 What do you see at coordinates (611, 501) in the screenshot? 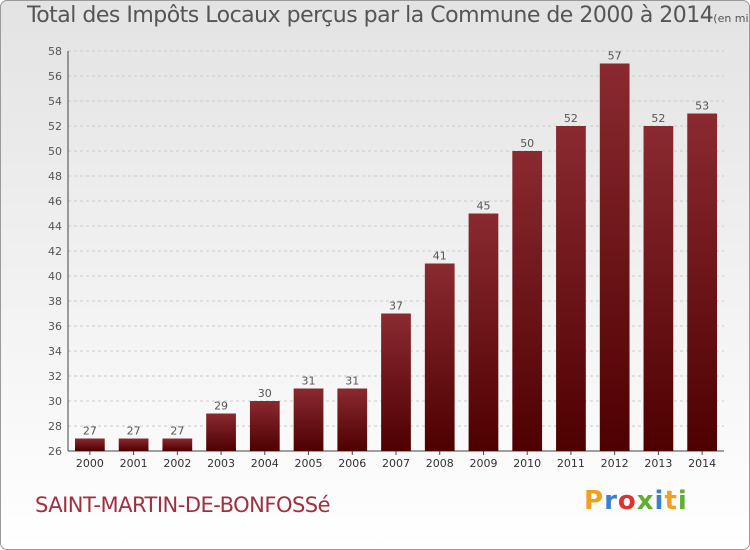
I see `logo-letter: r` at bounding box center [611, 501].